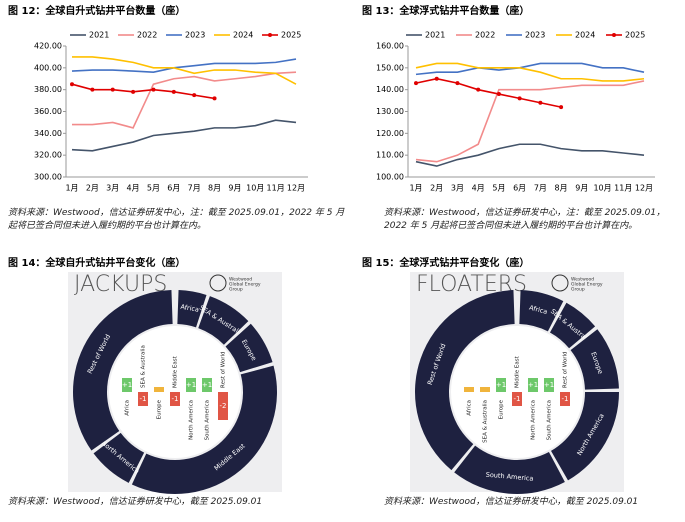  I want to click on chart-title: 图 12：全球自升式钻井平台数量（座）, so click(96, 10).